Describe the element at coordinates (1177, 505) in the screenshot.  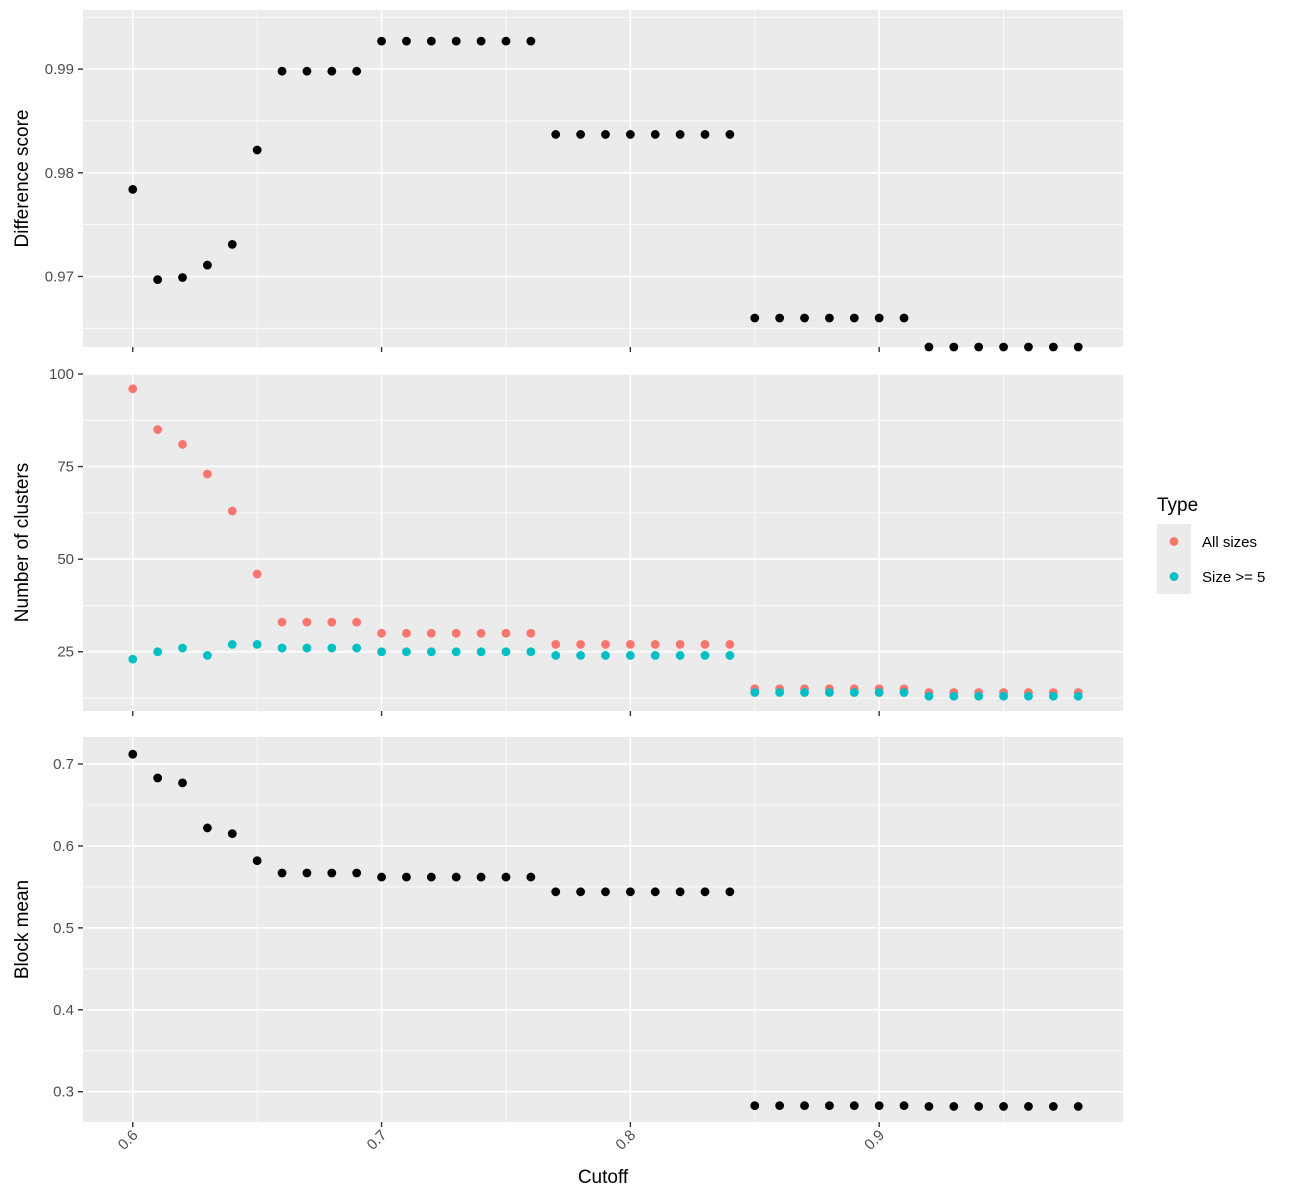
I see `legend-title: Type` at that location.